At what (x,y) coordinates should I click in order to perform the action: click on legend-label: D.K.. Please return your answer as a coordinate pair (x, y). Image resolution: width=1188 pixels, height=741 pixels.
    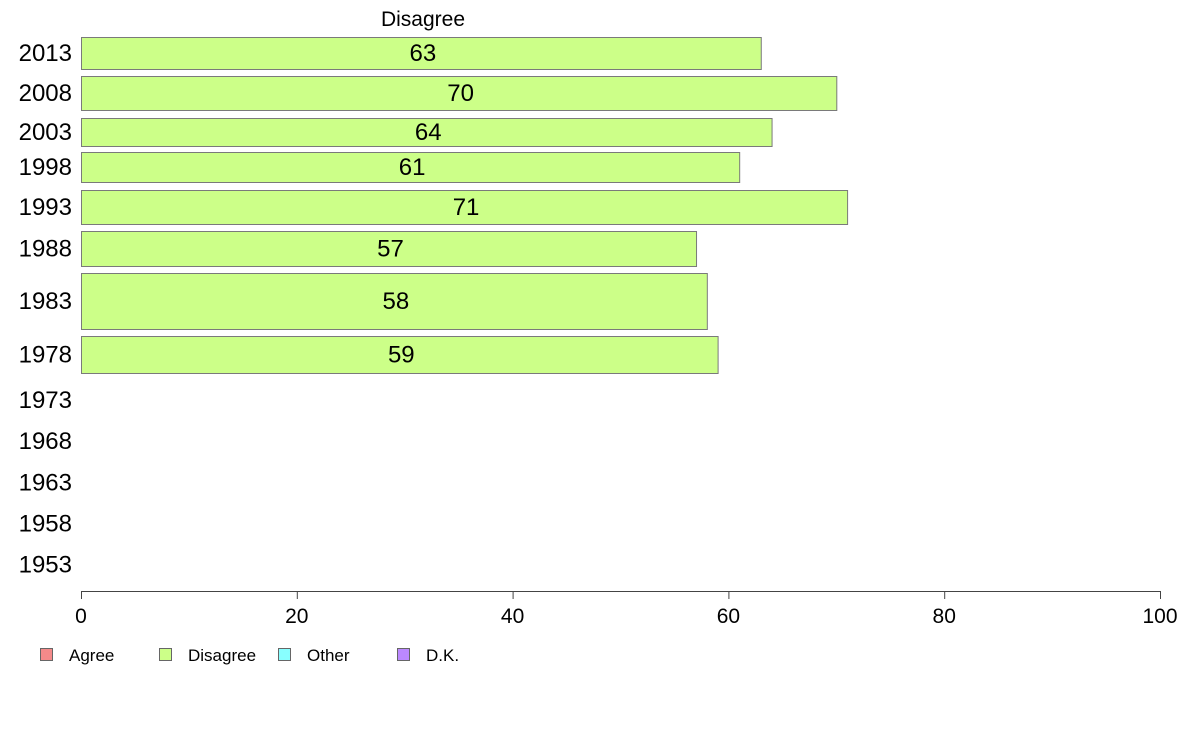
    Looking at the image, I should click on (442, 655).